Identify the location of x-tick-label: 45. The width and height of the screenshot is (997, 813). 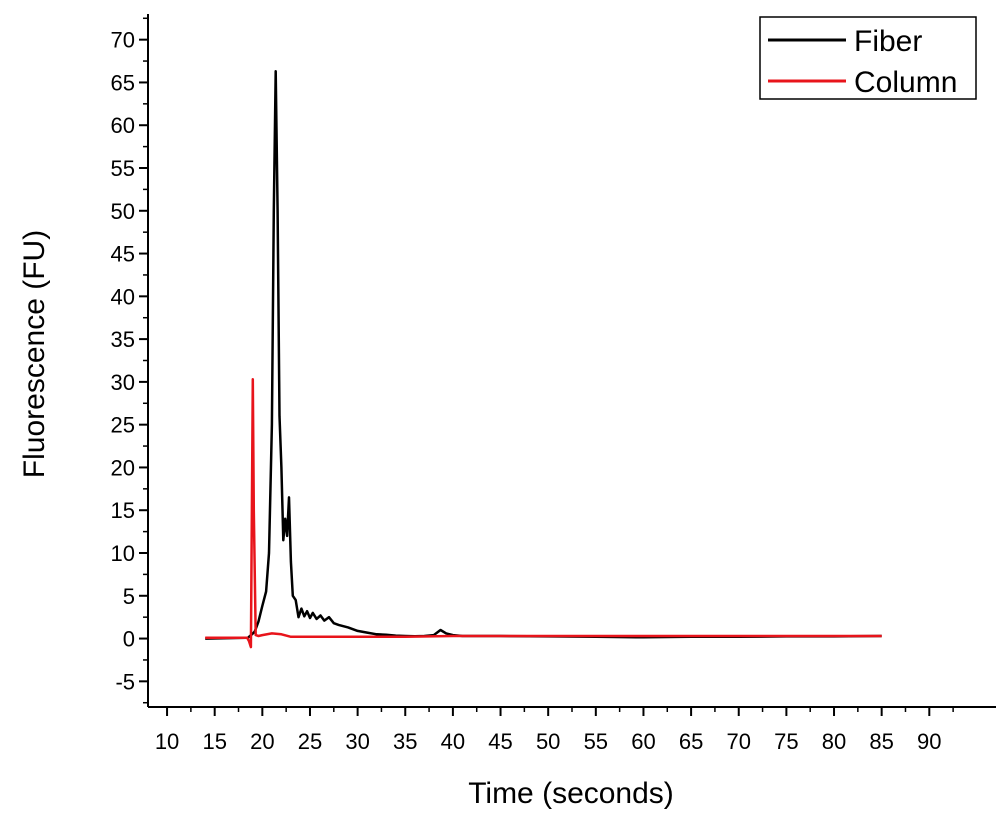
(500, 741).